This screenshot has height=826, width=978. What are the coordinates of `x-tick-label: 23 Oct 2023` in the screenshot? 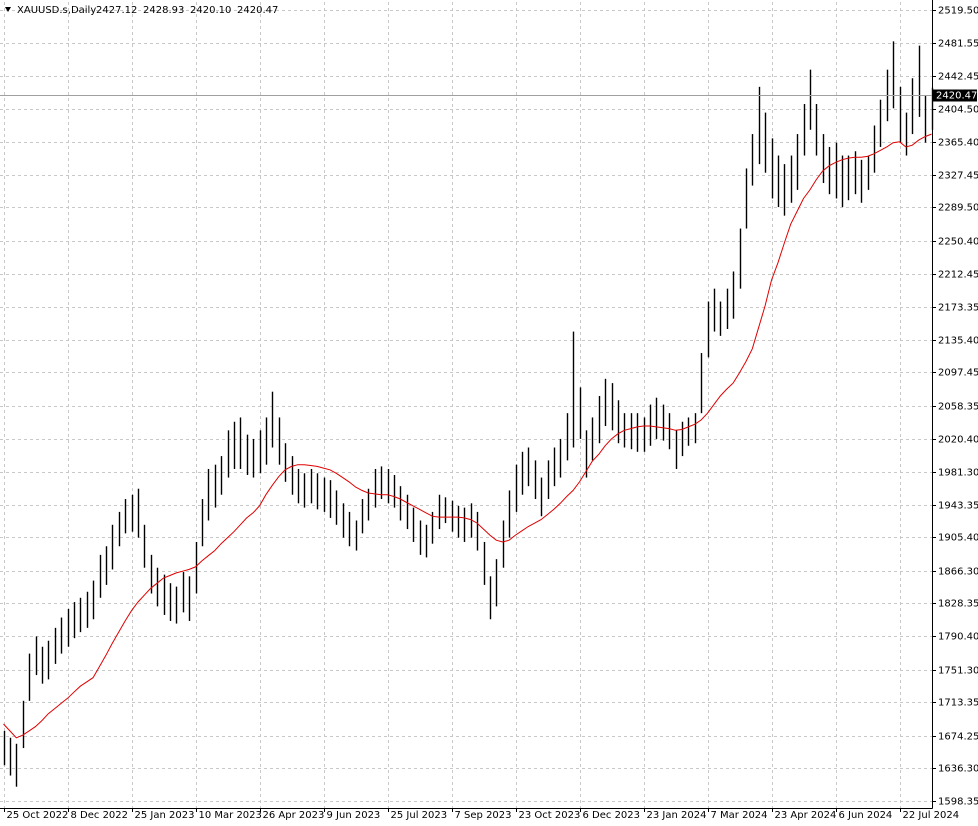 It's located at (550, 815).